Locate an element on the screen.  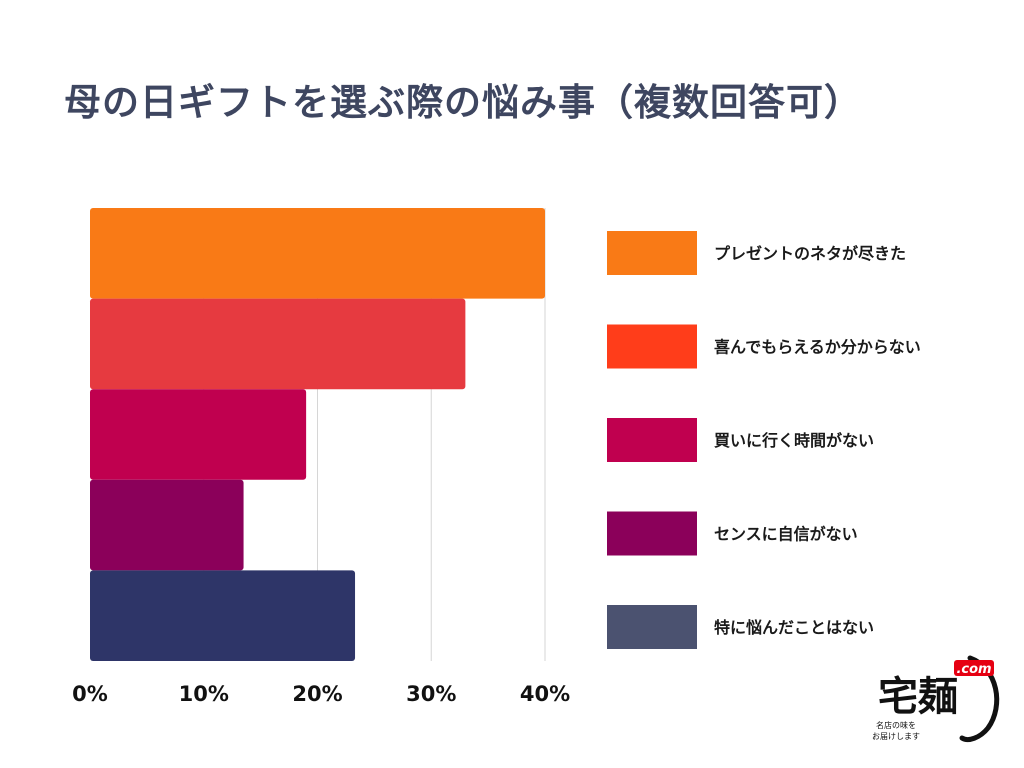
x-tick-label: 10% is located at coordinates (204, 694).